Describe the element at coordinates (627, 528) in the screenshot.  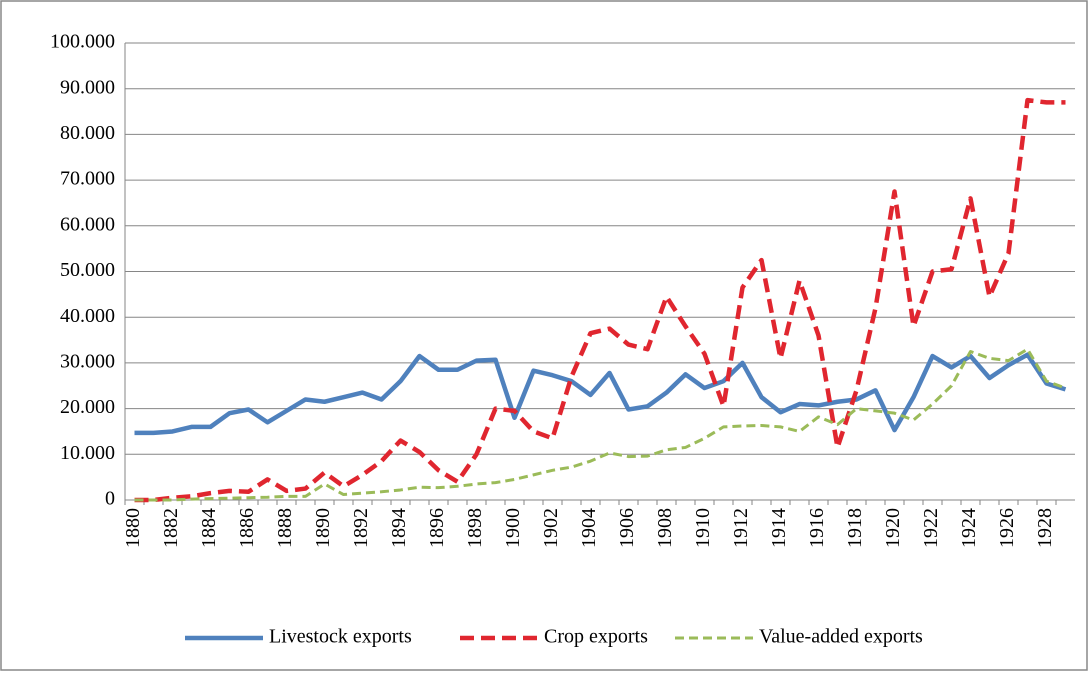
I see `x-tick-label: 1906` at that location.